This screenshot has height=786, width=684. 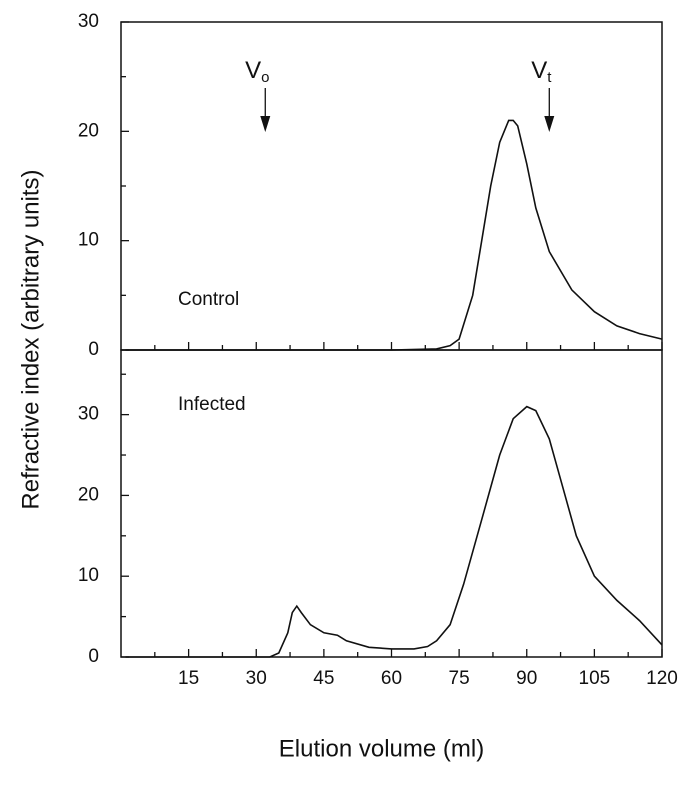 I want to click on x-tick-label: 30, so click(x=256, y=678).